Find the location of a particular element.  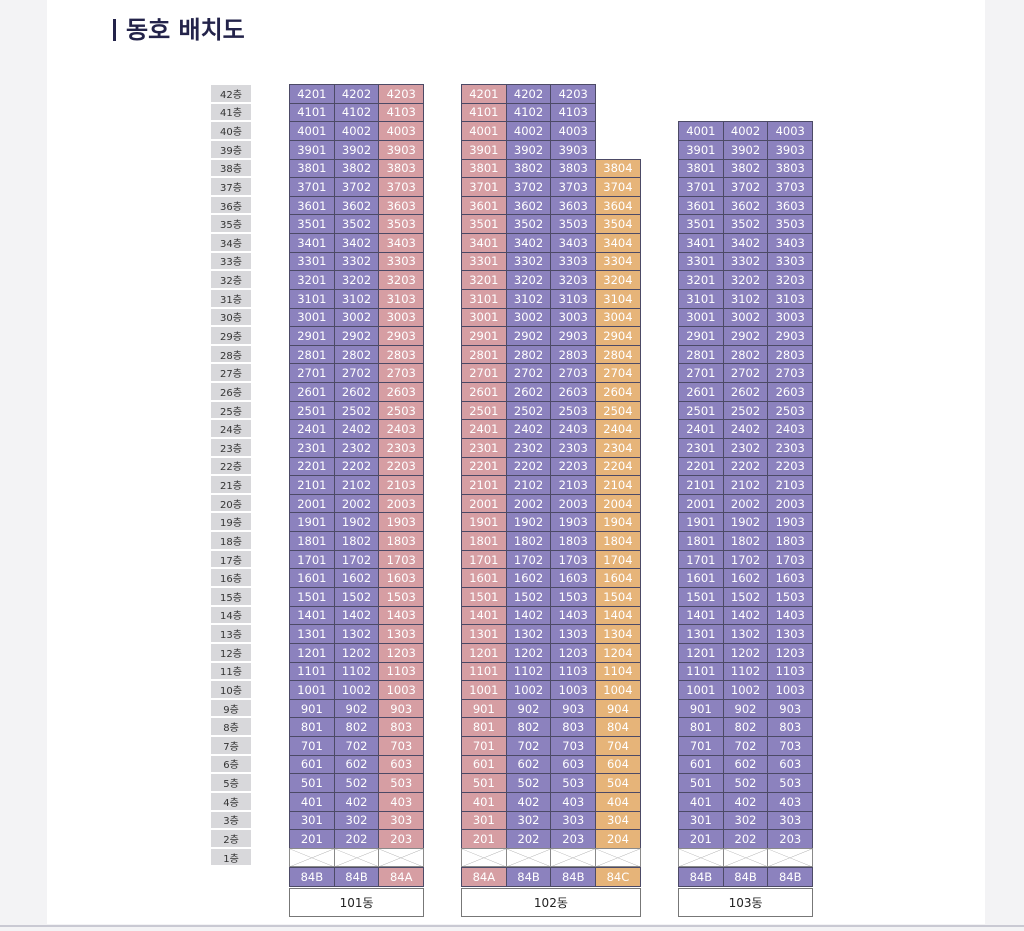

unit-cell: 2603 is located at coordinates (573, 392).